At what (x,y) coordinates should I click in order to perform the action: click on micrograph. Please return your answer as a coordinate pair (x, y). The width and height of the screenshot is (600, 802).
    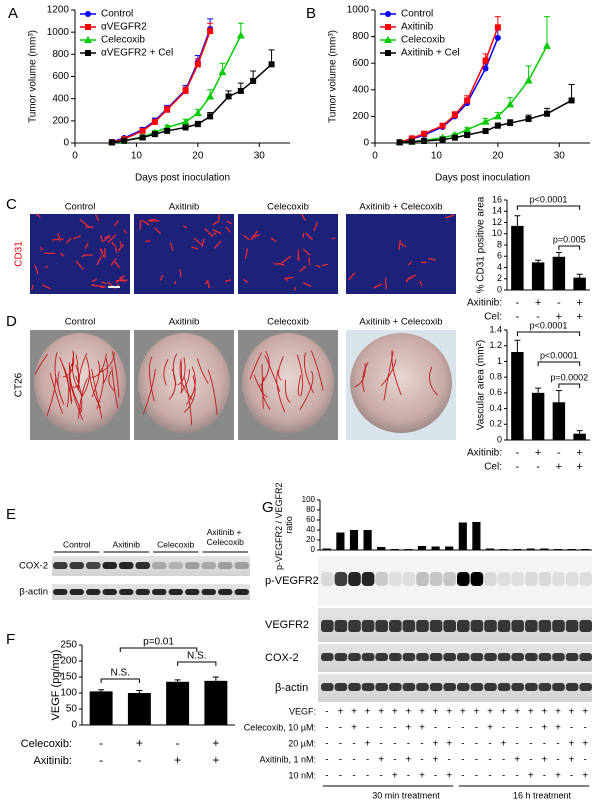
    Looking at the image, I should click on (288, 254).